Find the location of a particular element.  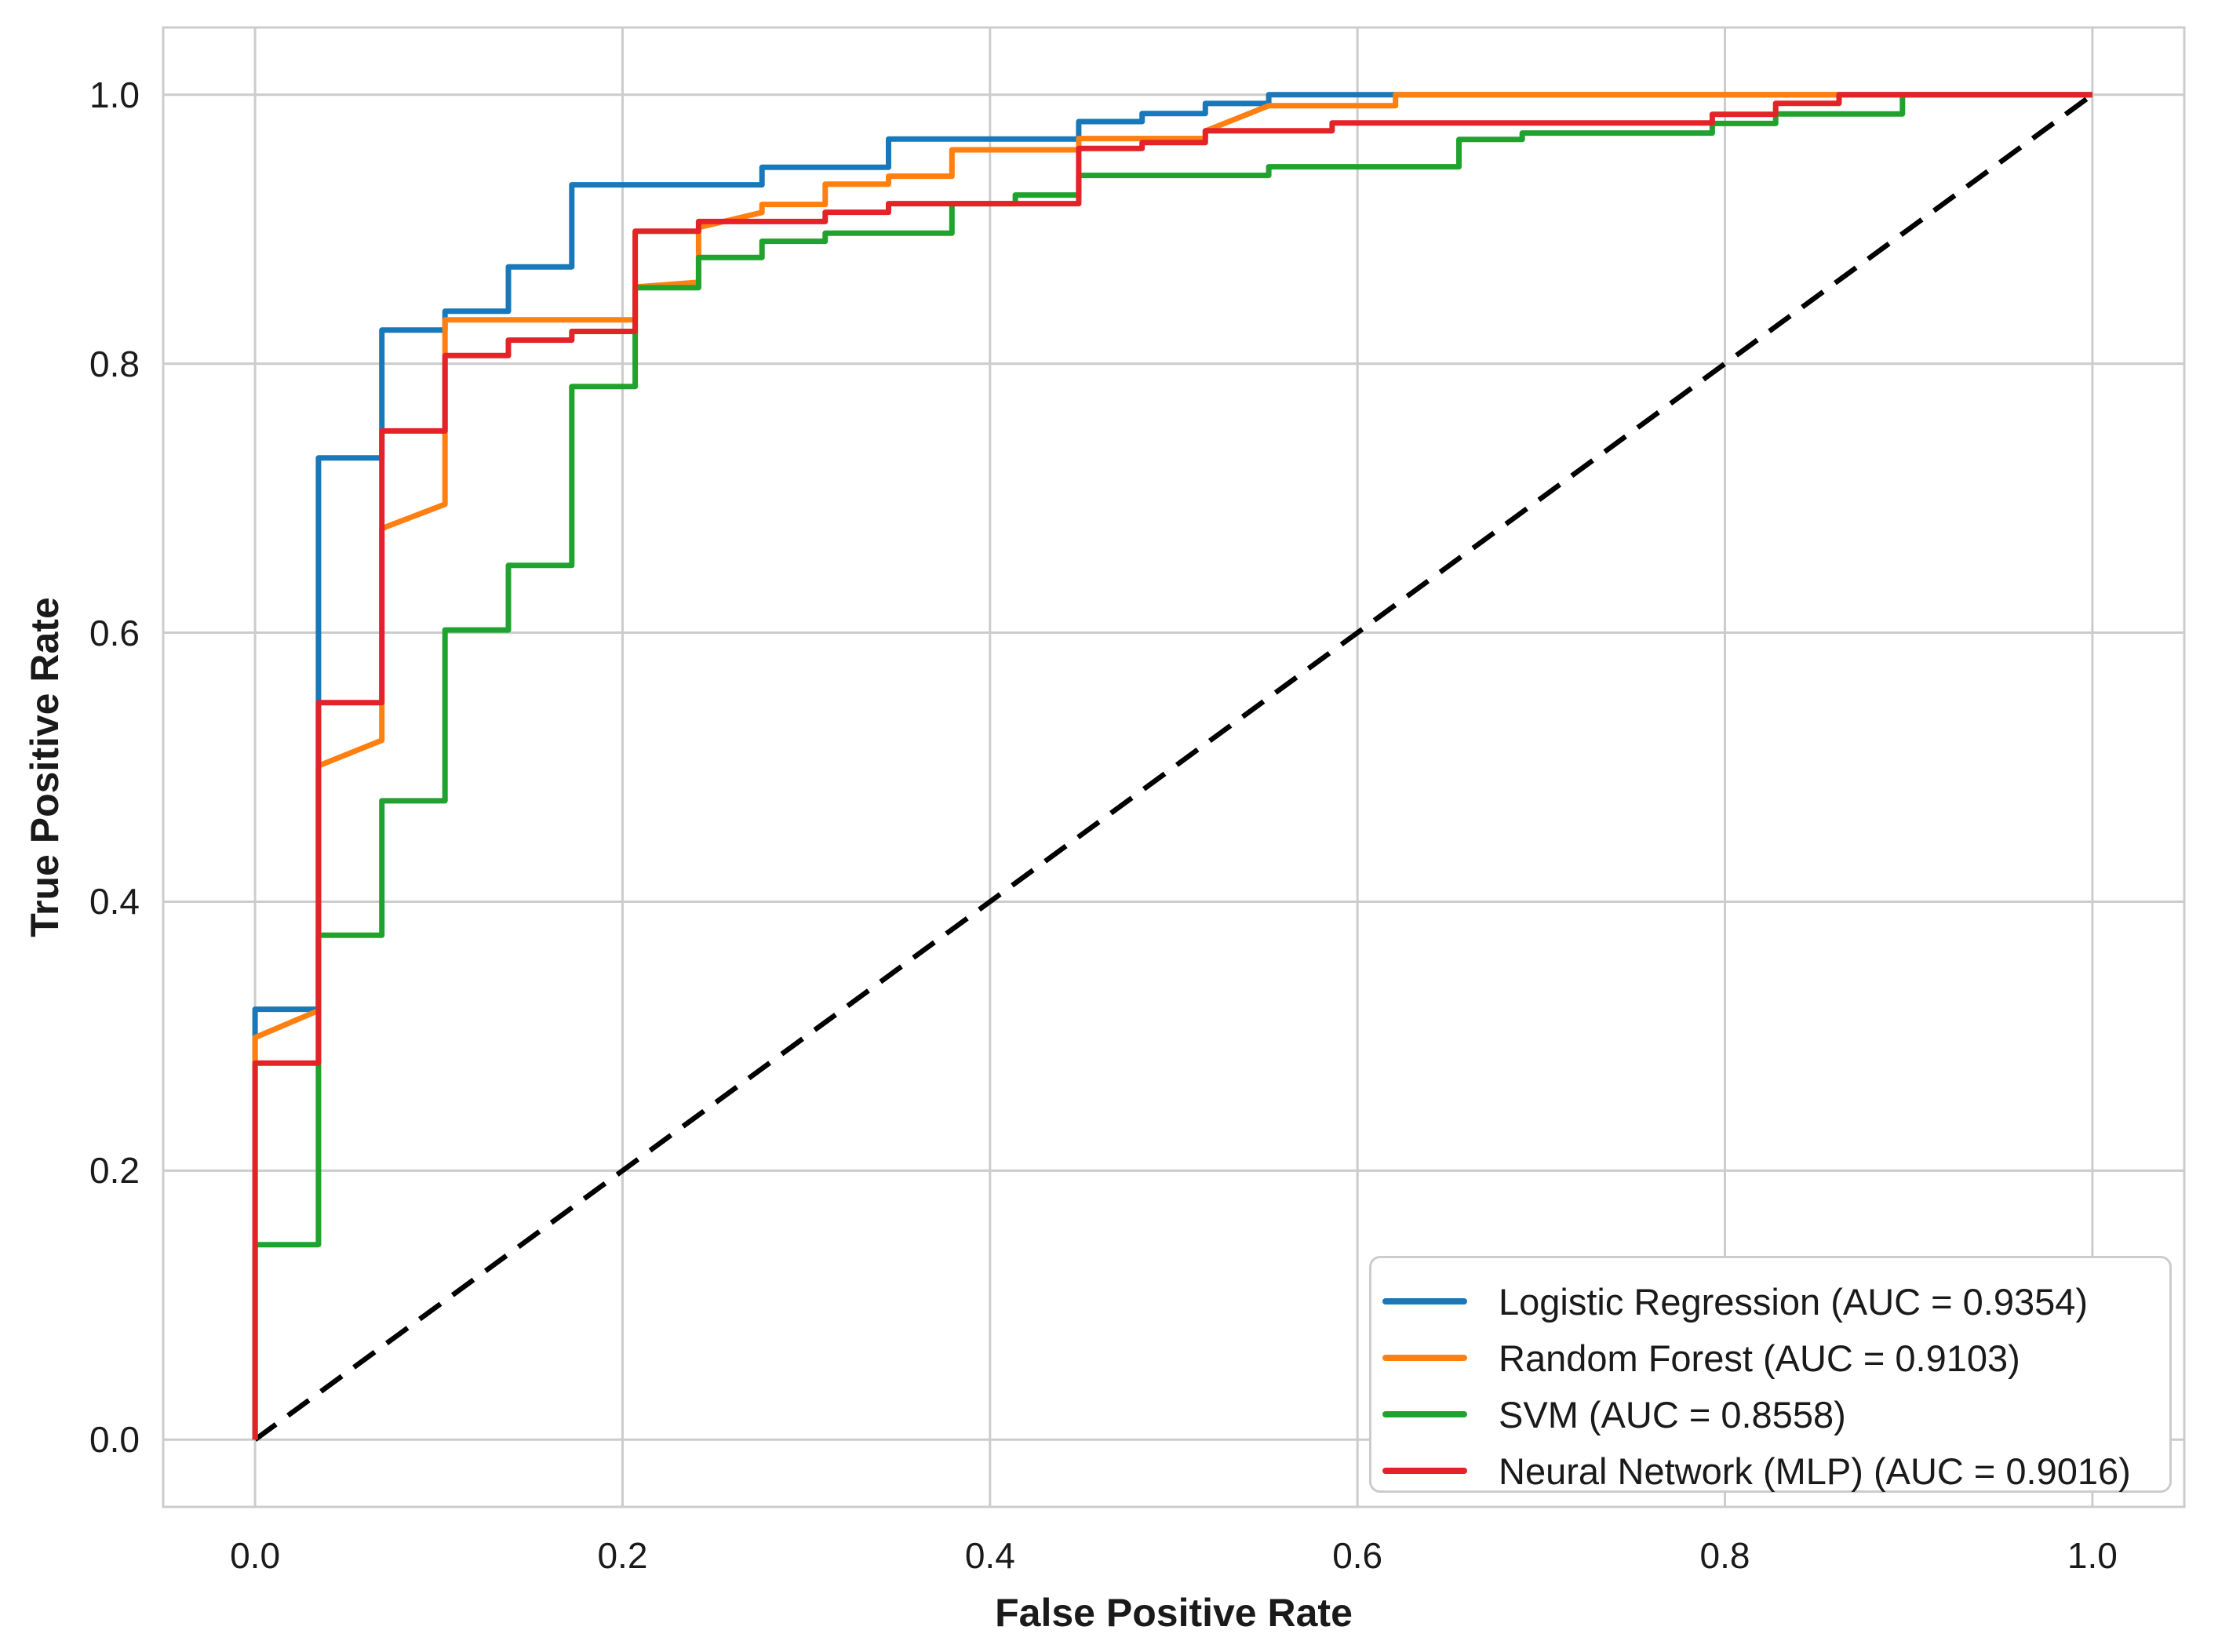

y-tick-label-1.0: 1.0 is located at coordinates (114, 95).